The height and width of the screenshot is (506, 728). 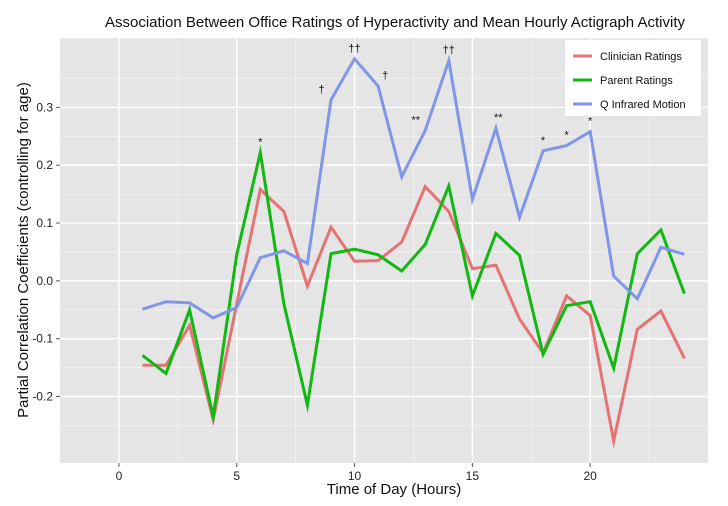 What do you see at coordinates (44, 223) in the screenshot?
I see `y-tick-label: 0.1` at bounding box center [44, 223].